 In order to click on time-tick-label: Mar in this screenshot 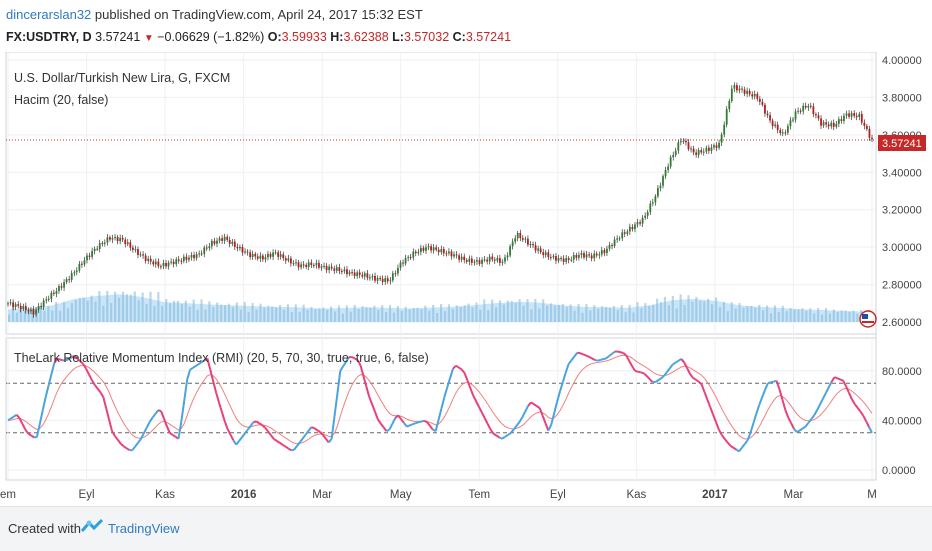, I will do `click(322, 495)`.